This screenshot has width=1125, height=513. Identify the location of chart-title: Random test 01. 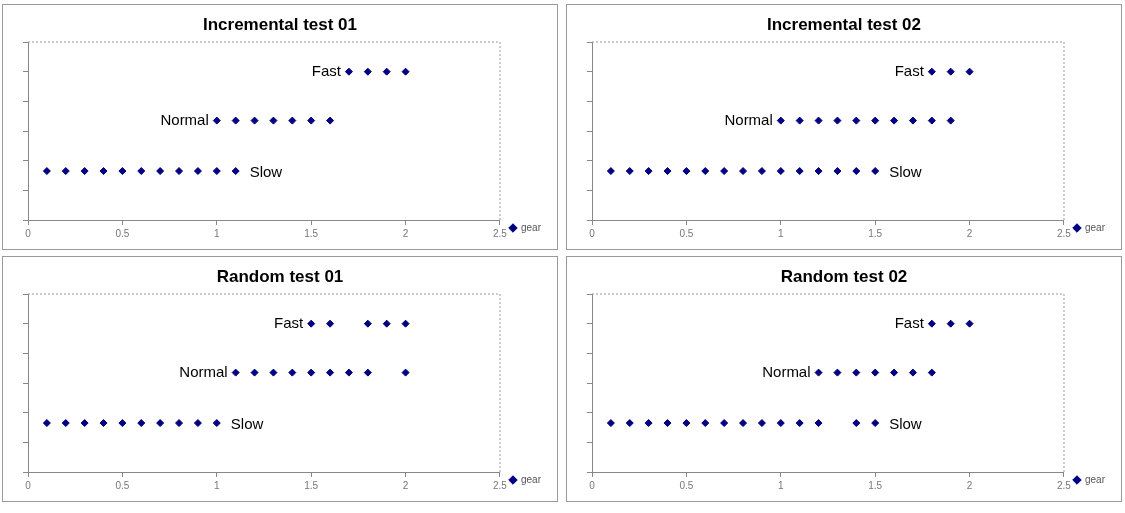
(280, 277).